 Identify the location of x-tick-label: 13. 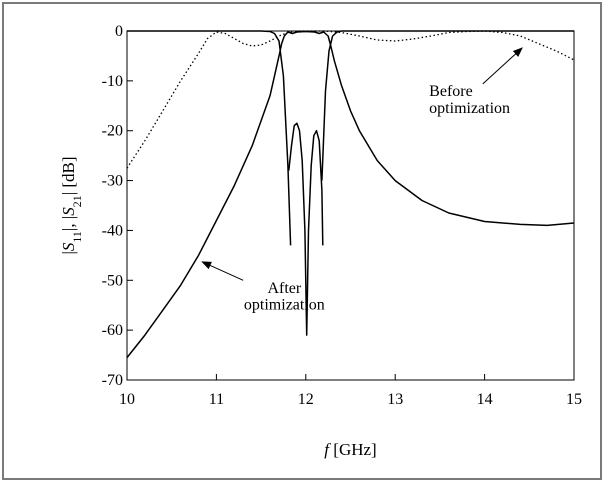
(395, 399).